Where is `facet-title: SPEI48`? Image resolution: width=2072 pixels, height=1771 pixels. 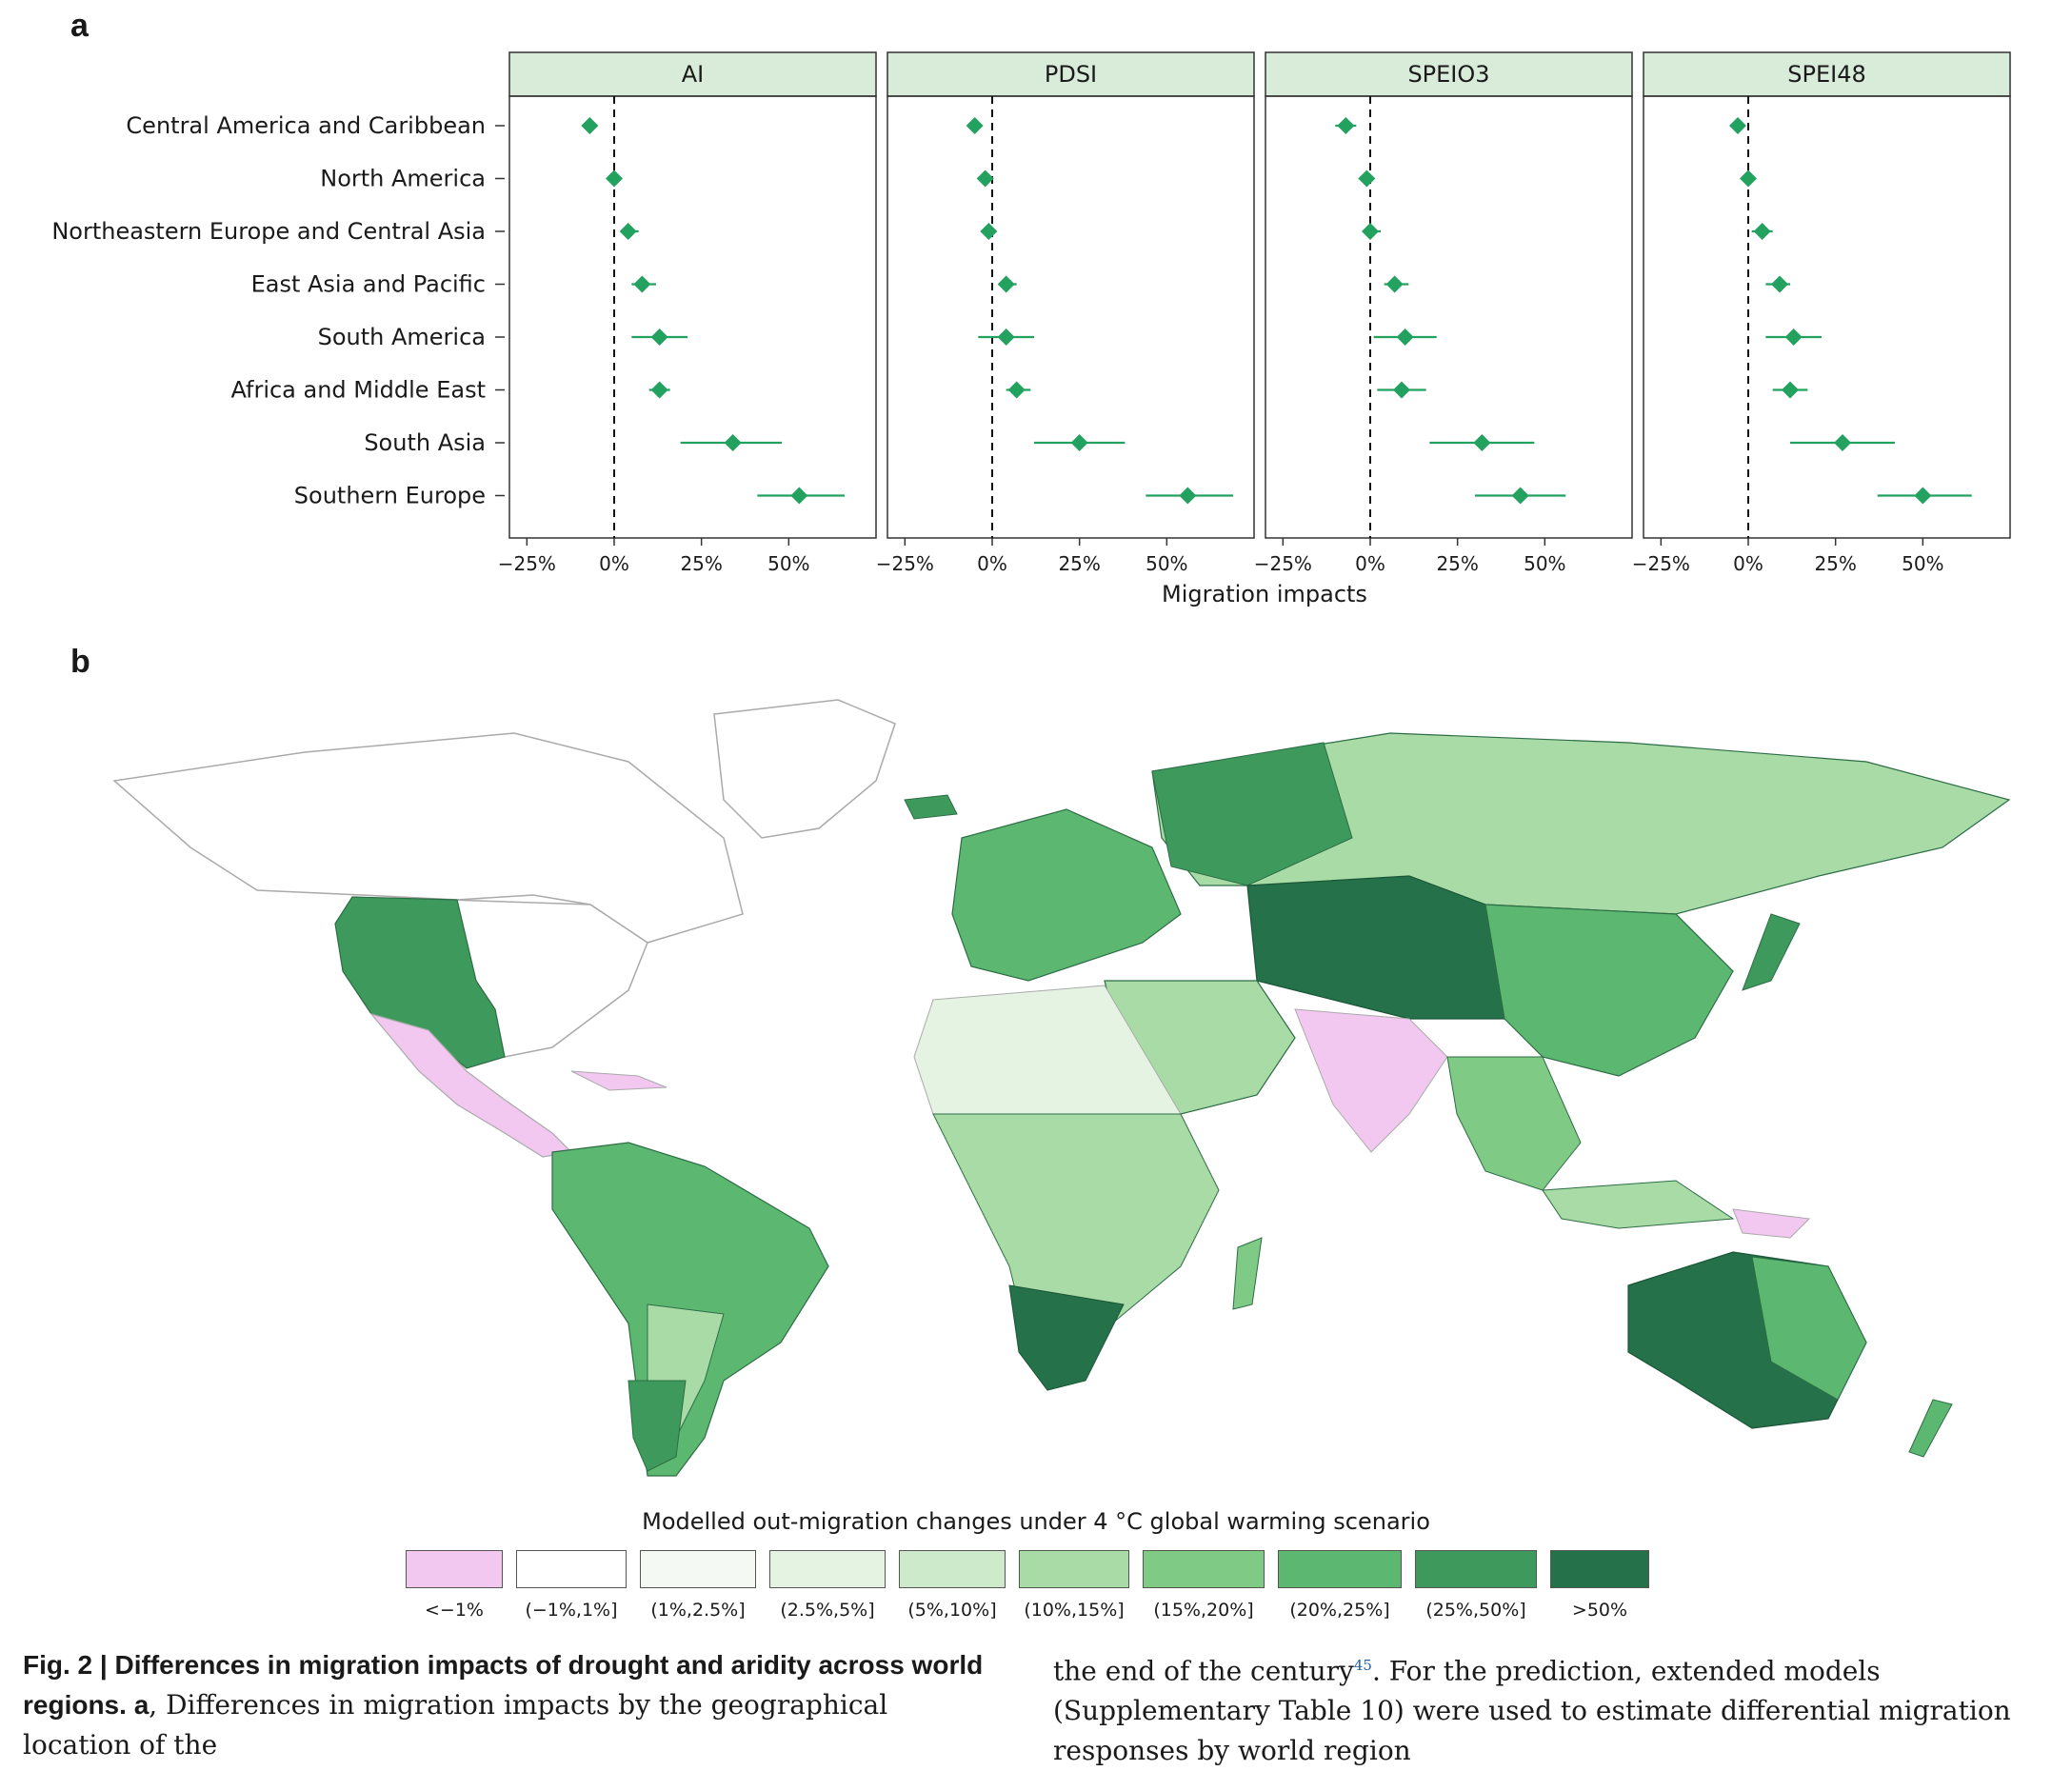 facet-title: SPEI48 is located at coordinates (1826, 74).